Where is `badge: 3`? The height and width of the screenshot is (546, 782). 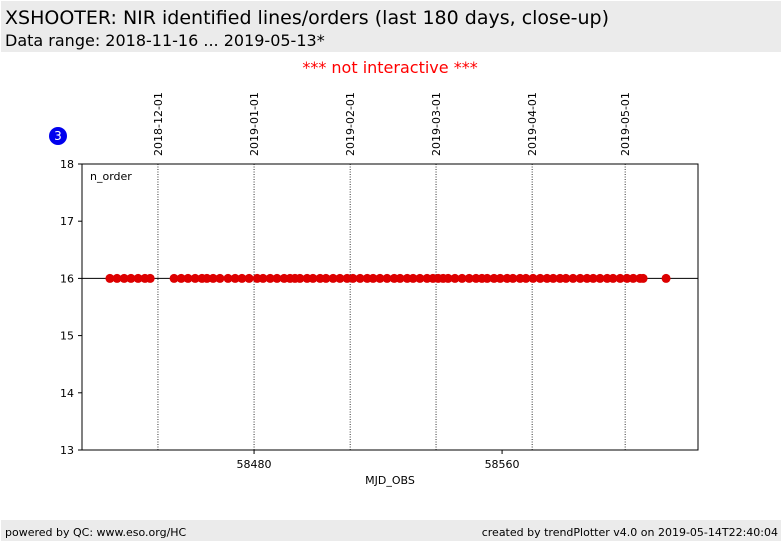 badge: 3 is located at coordinates (58, 136).